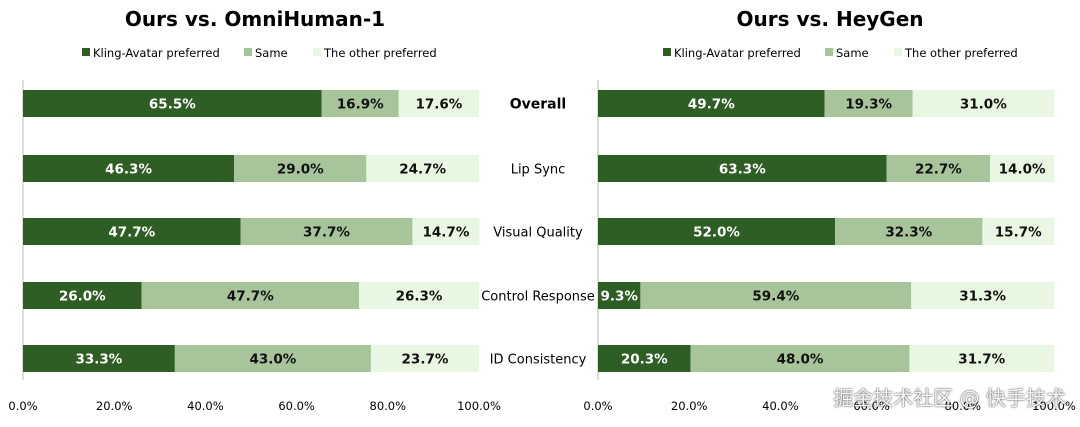 The image size is (1080, 427). Describe the element at coordinates (829, 19) in the screenshot. I see `chart-title: Ours vs. HeyGen` at that location.